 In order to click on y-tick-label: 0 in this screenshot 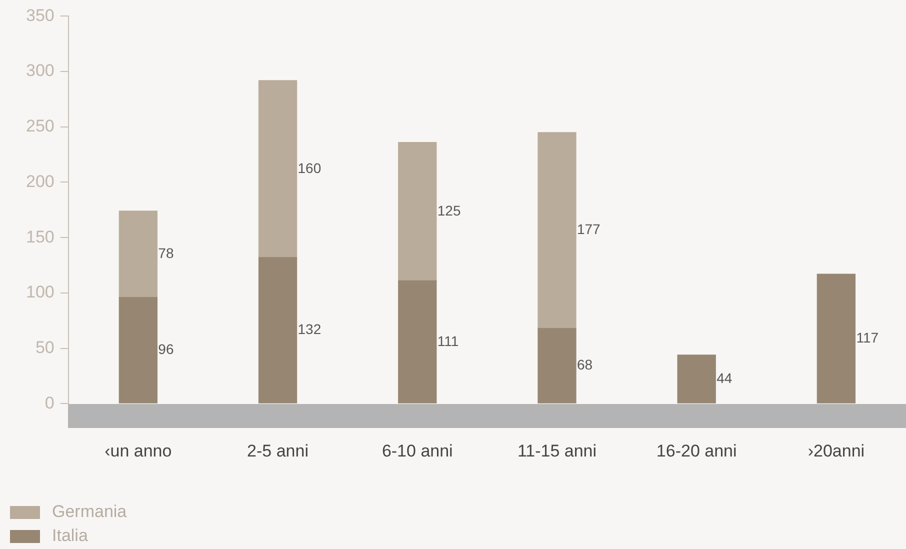, I will do `click(49, 402)`.